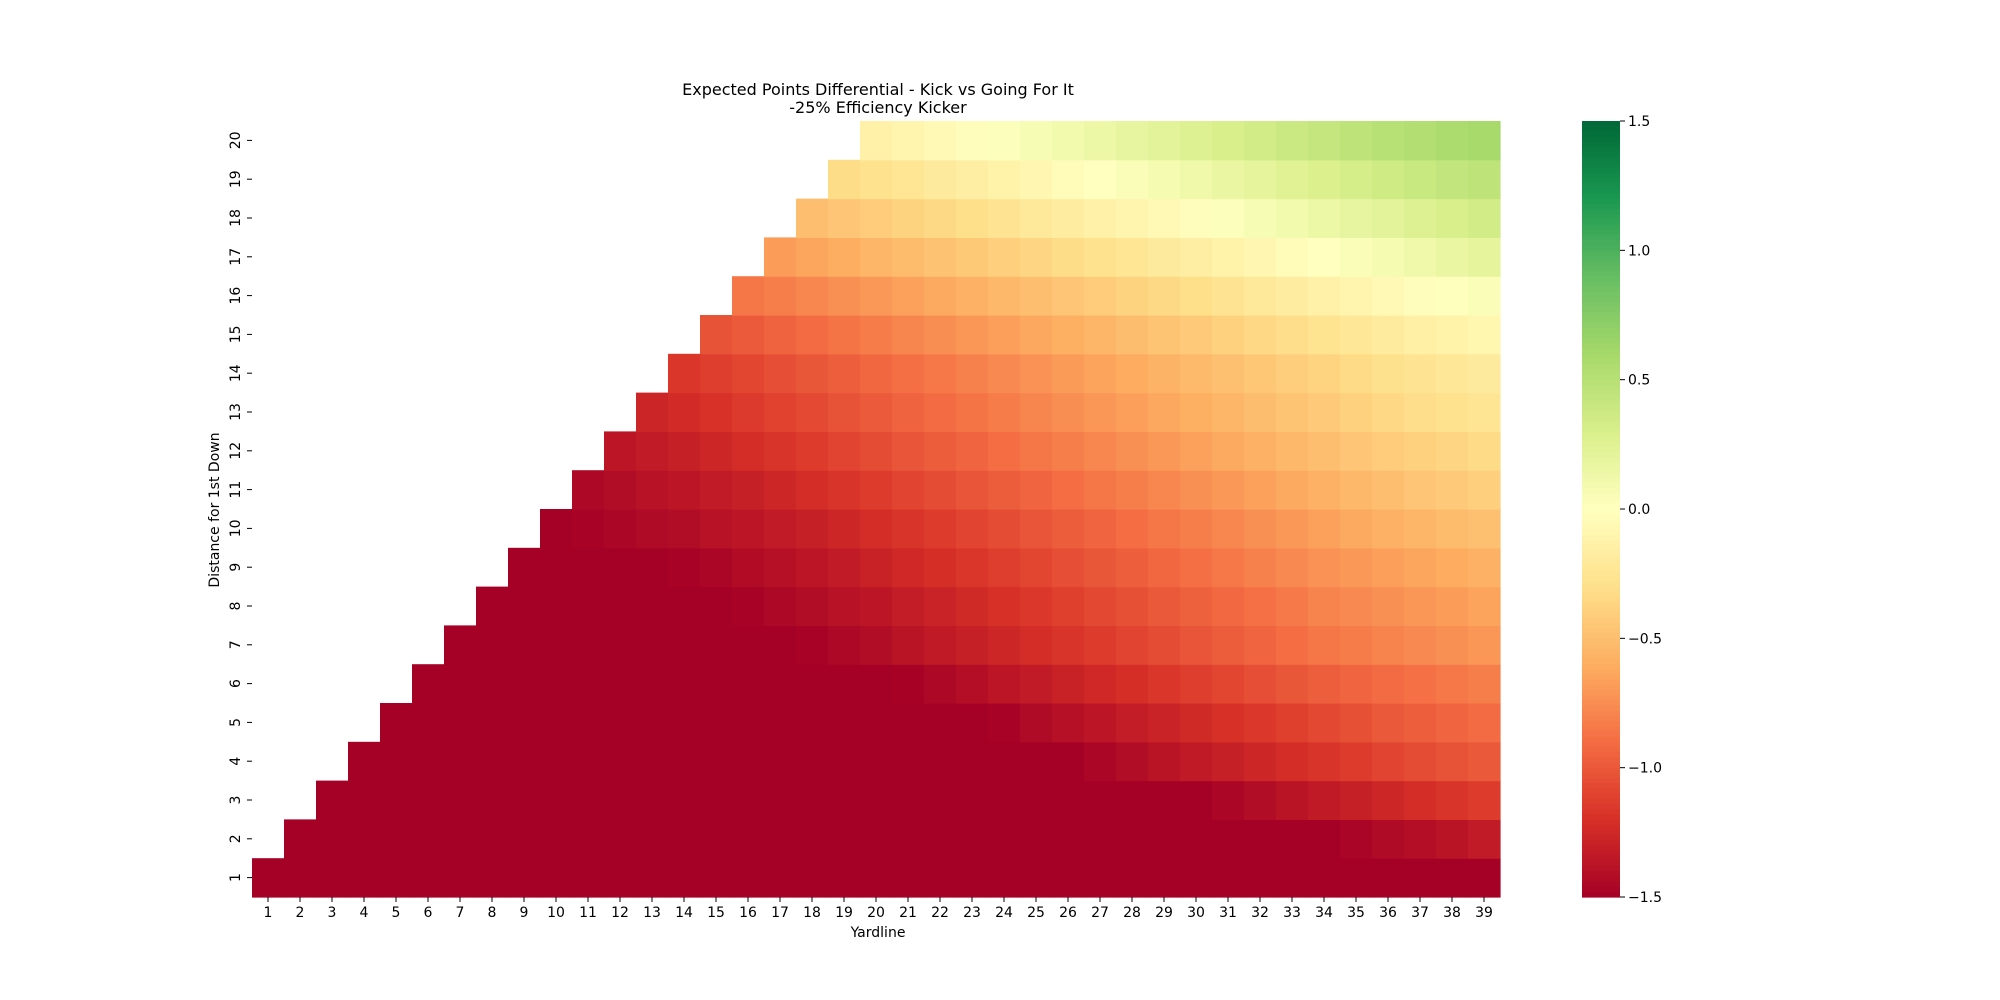 This screenshot has width=2000, height=1000. What do you see at coordinates (1420, 913) in the screenshot?
I see `x-tick-label: 37` at bounding box center [1420, 913].